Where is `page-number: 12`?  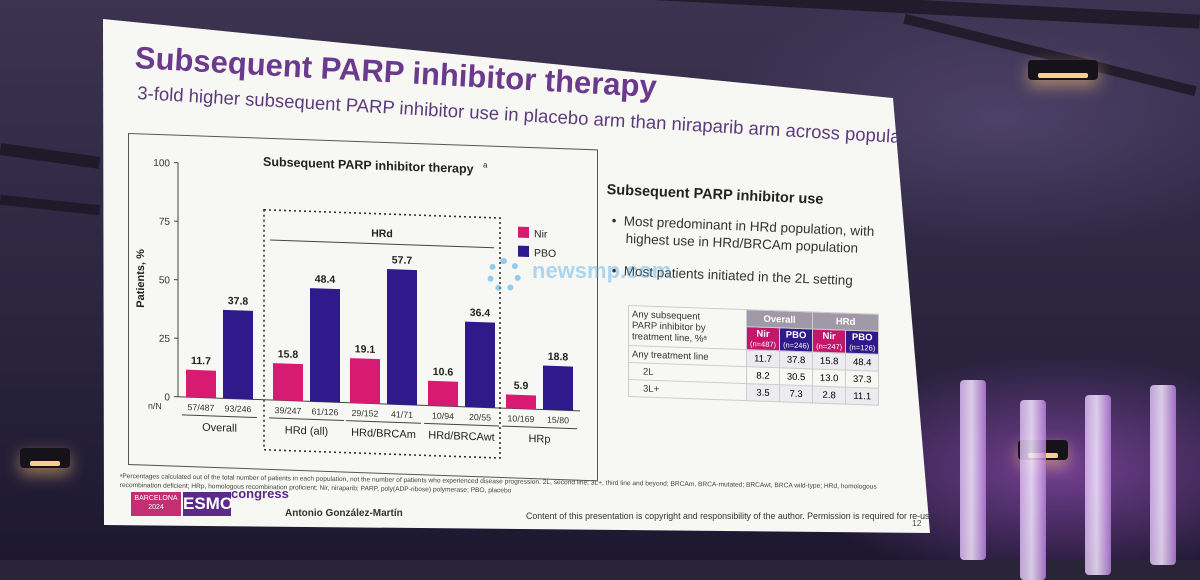 page-number: 12 is located at coordinates (916, 523).